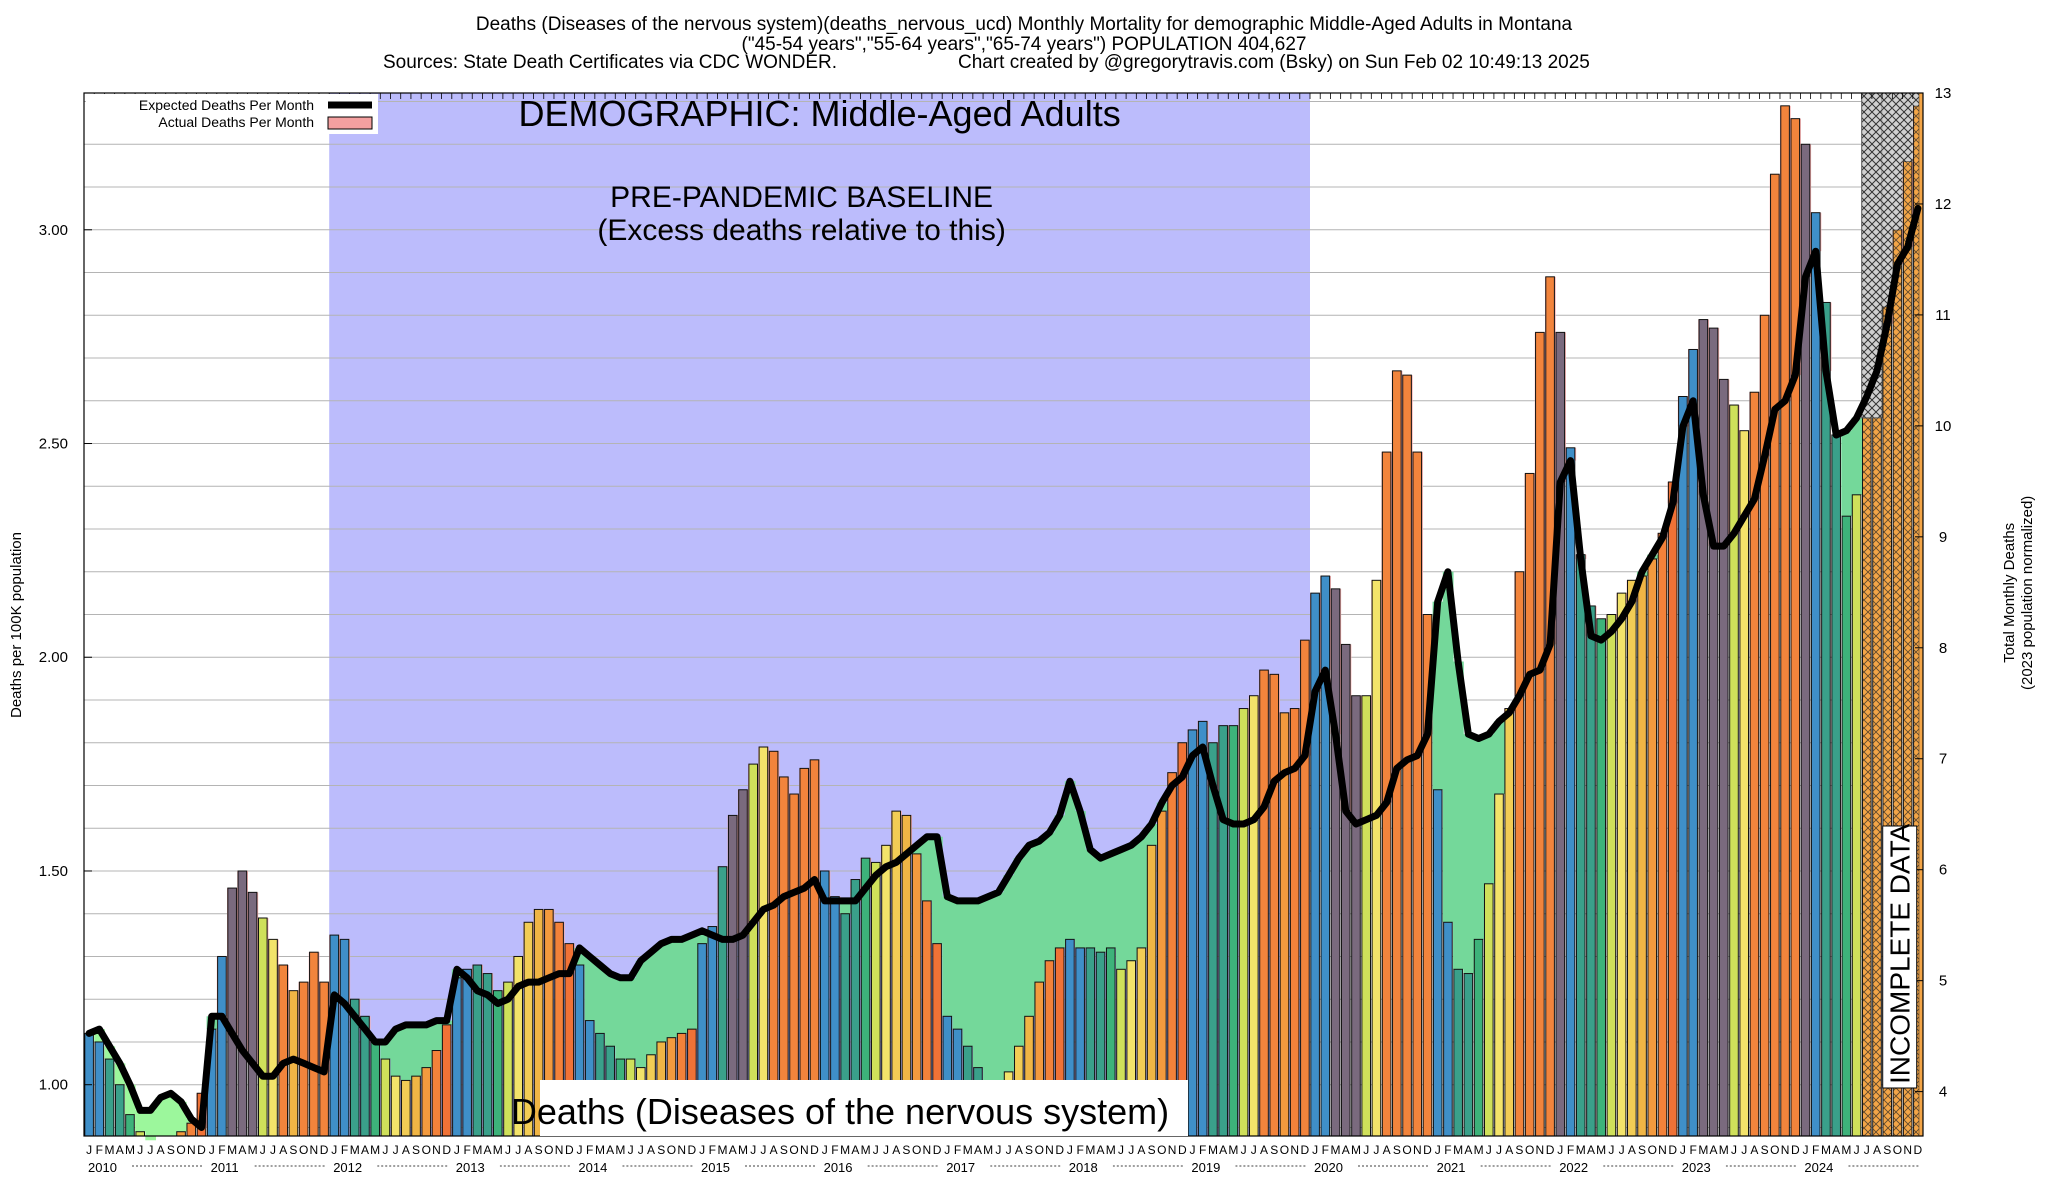 Image resolution: width=2048 pixels, height=1200 pixels. I want to click on x-year-label: 2023, so click(1696, 1167).